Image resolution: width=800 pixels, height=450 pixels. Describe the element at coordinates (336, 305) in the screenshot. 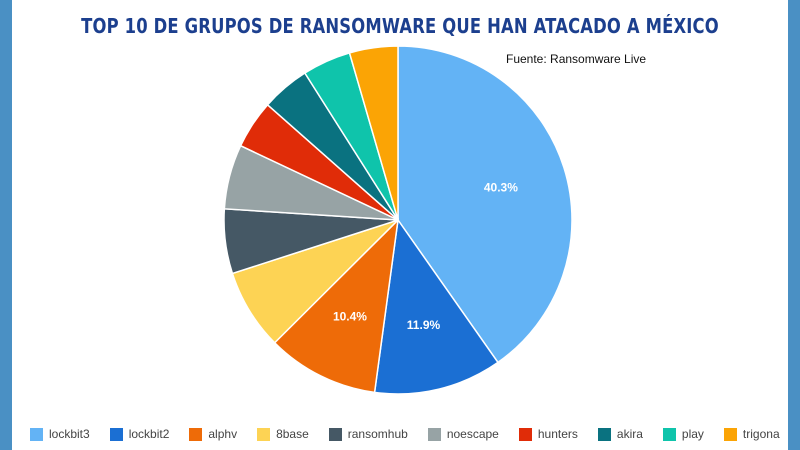

I see `pie-slice-alphv` at that location.